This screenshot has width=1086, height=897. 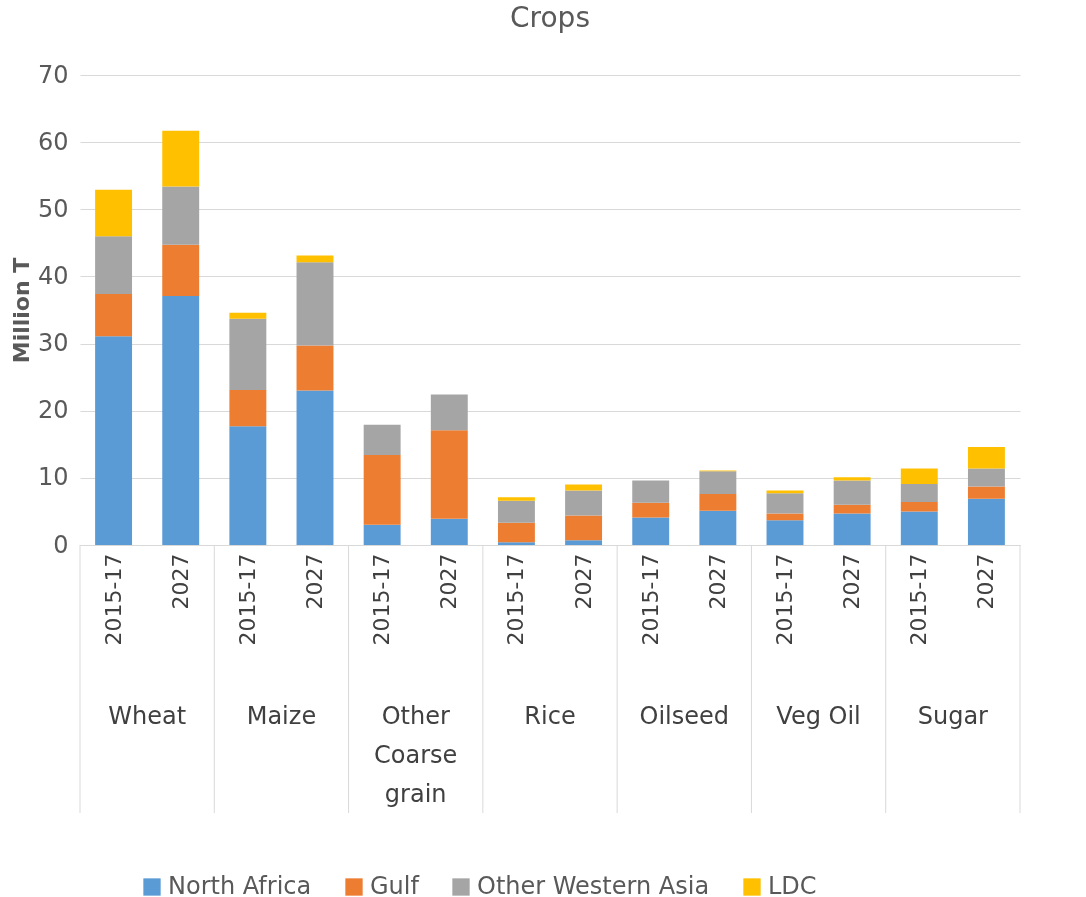 What do you see at coordinates (53, 208) in the screenshot?
I see `y-tick-label: 50` at bounding box center [53, 208].